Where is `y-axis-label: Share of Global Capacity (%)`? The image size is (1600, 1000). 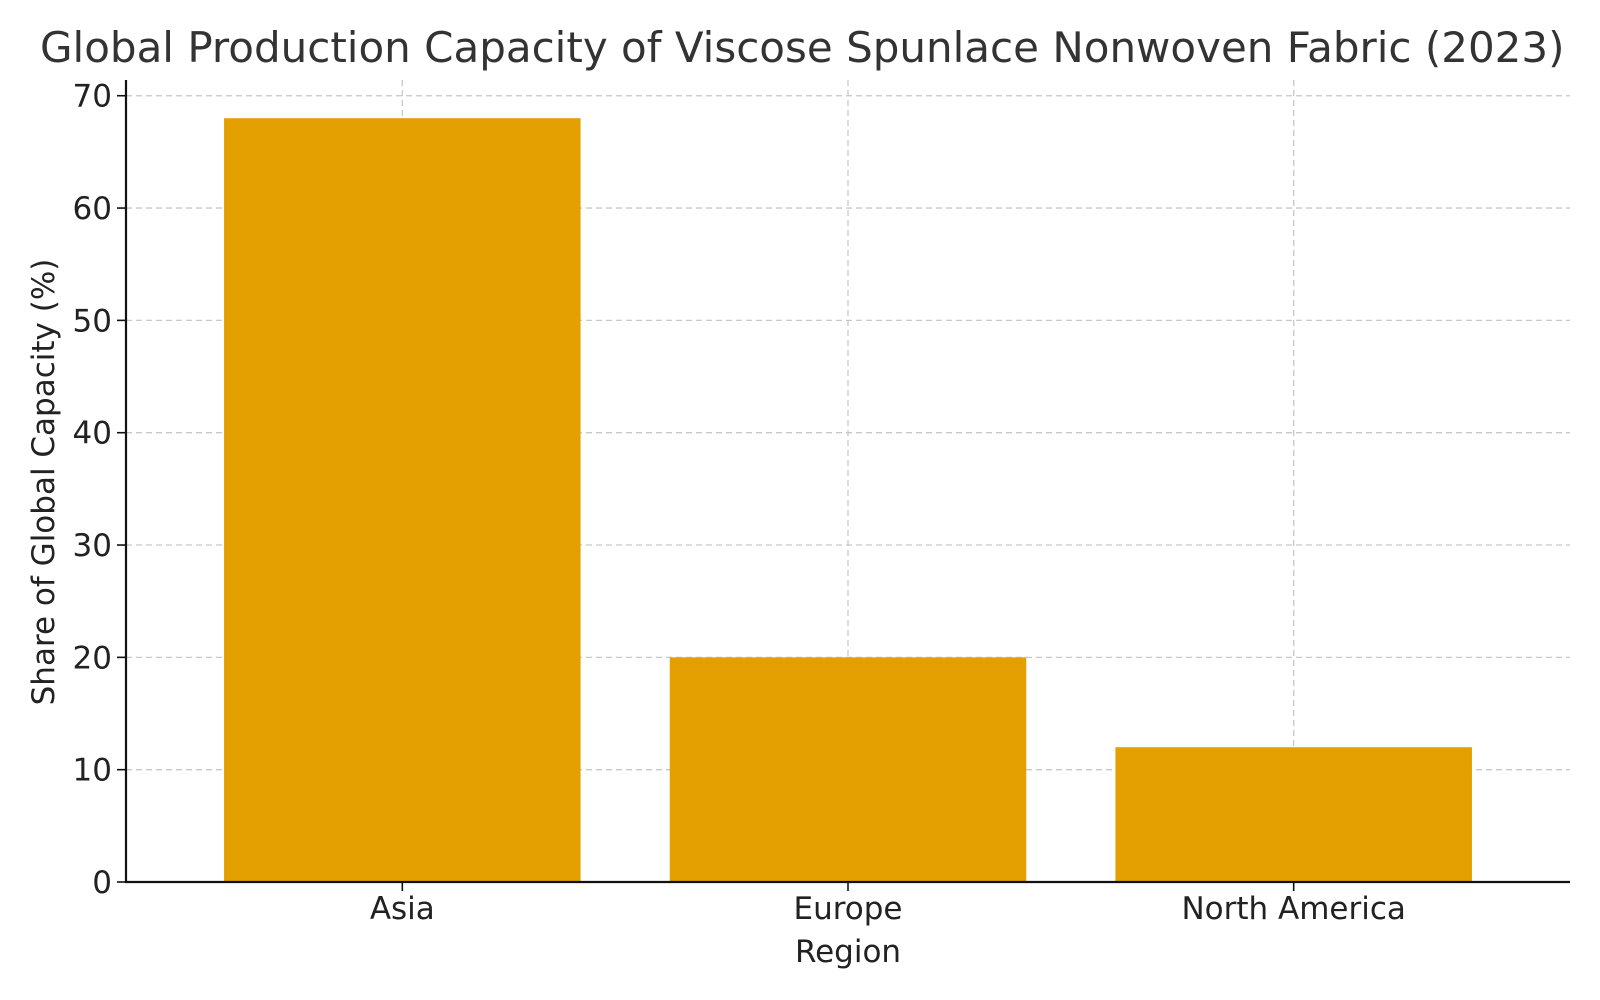 y-axis-label: Share of Global Capacity (%) is located at coordinates (44, 482).